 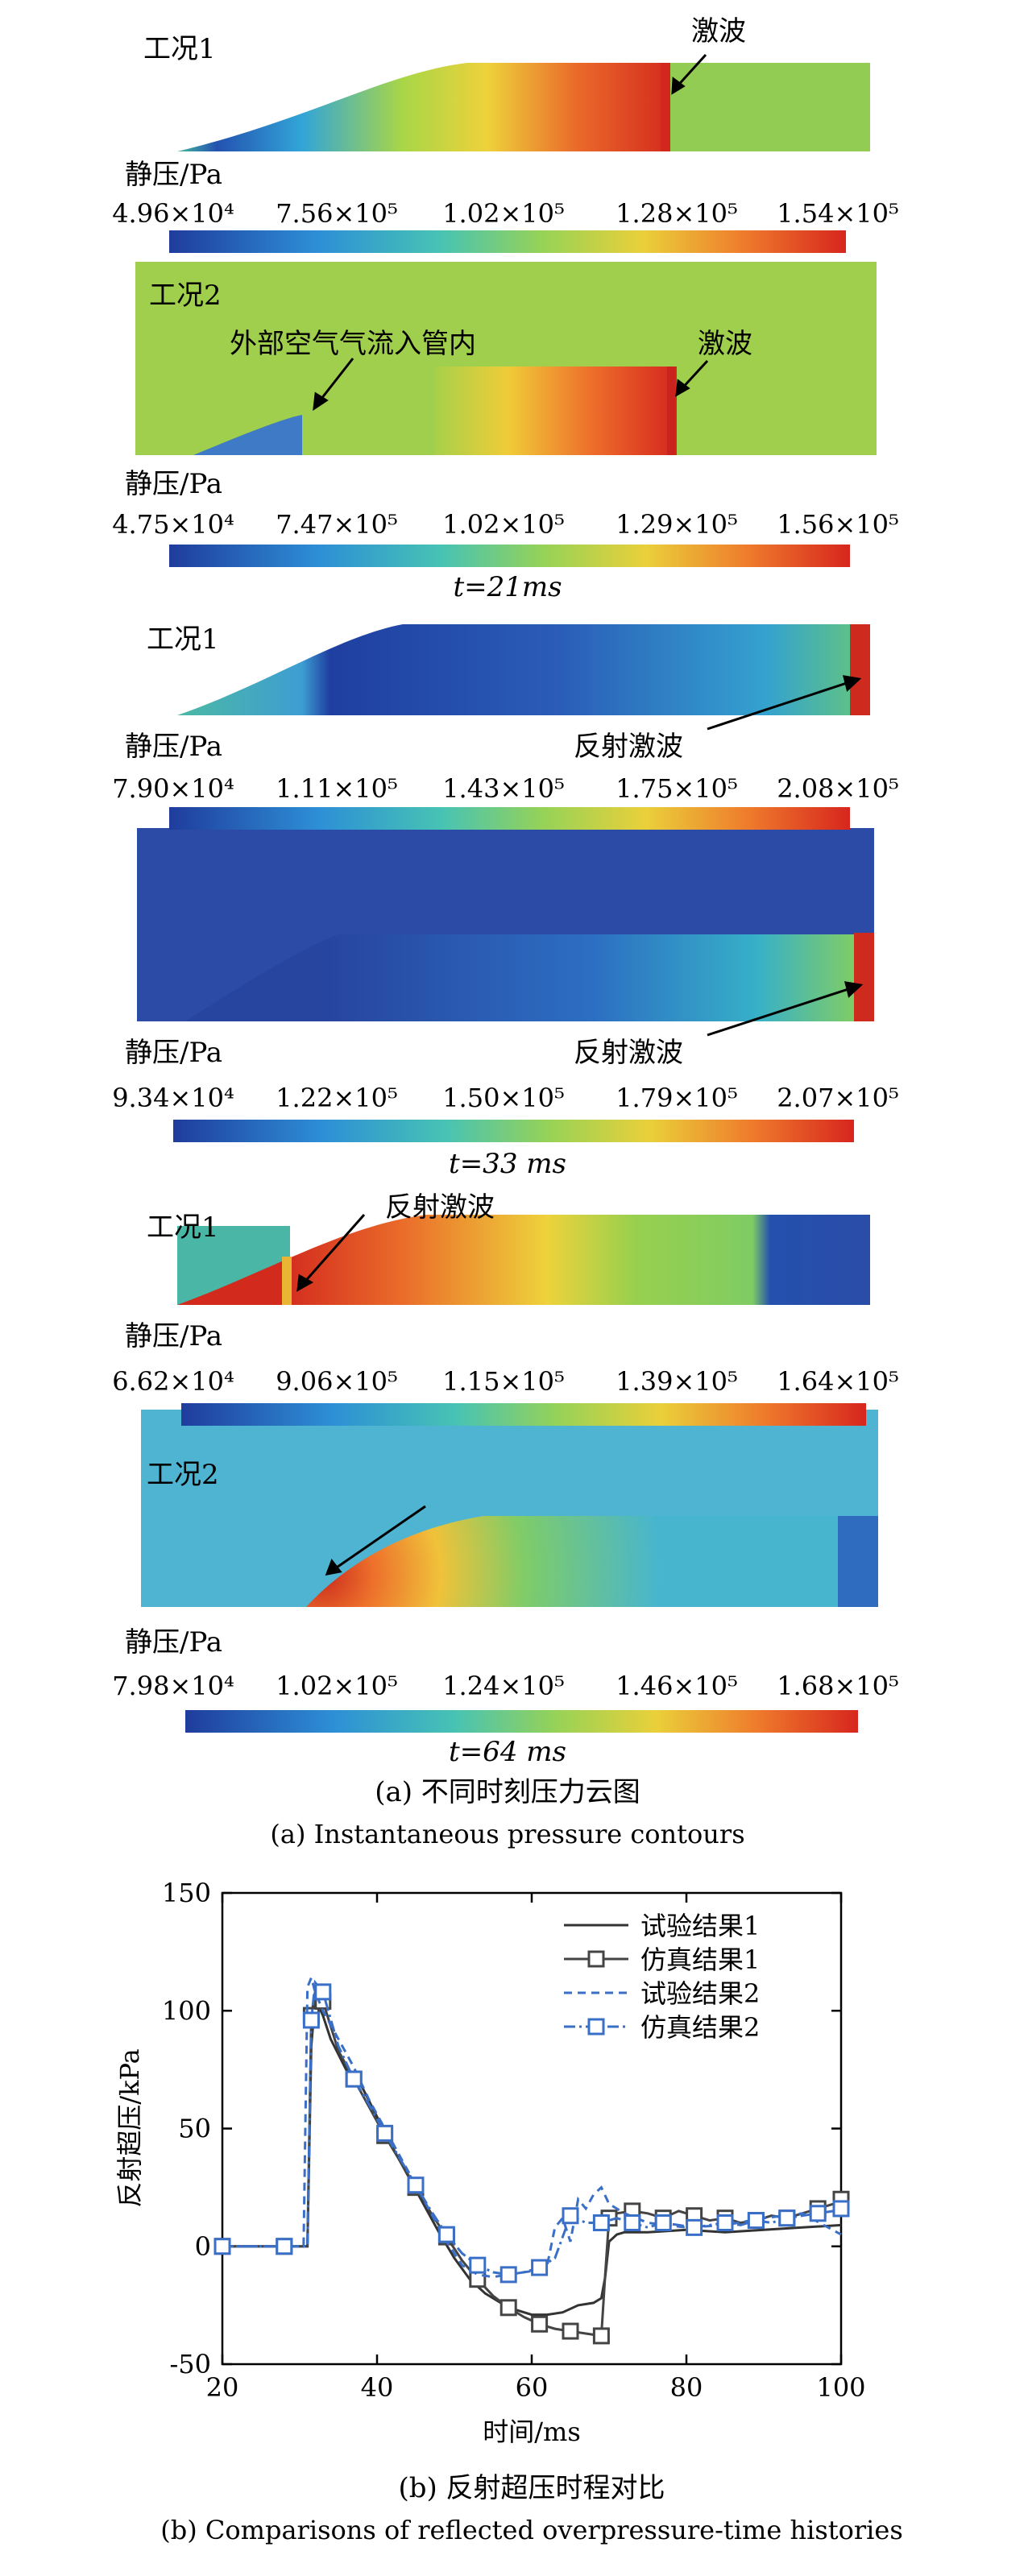 What do you see at coordinates (572, 1561) in the screenshot?
I see `tube-region` at bounding box center [572, 1561].